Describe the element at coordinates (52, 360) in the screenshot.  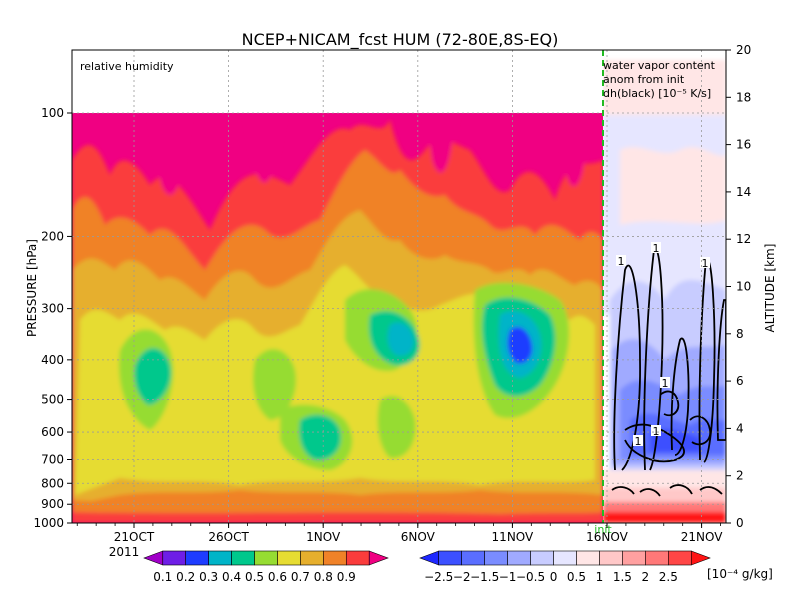
I see `pressure-tick-label: 400` at that location.